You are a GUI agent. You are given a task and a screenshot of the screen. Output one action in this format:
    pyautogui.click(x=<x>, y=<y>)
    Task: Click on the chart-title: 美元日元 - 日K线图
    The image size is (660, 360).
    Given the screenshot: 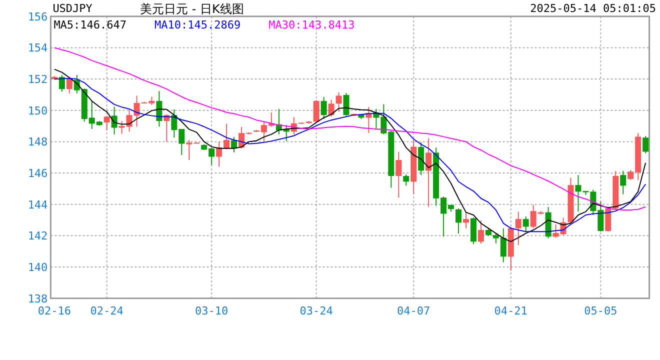 What is the action you would take?
    pyautogui.click(x=192, y=9)
    